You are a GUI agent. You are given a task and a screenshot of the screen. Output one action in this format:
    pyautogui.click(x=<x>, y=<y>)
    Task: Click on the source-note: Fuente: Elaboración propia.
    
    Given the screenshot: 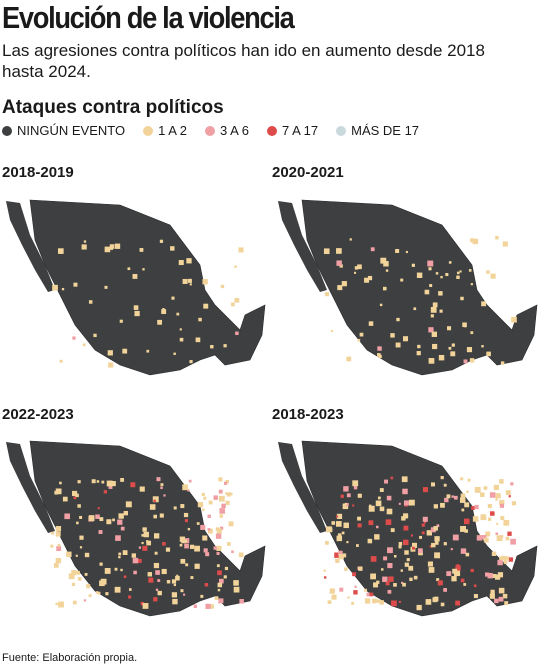 What is the action you would take?
    pyautogui.click(x=70, y=658)
    